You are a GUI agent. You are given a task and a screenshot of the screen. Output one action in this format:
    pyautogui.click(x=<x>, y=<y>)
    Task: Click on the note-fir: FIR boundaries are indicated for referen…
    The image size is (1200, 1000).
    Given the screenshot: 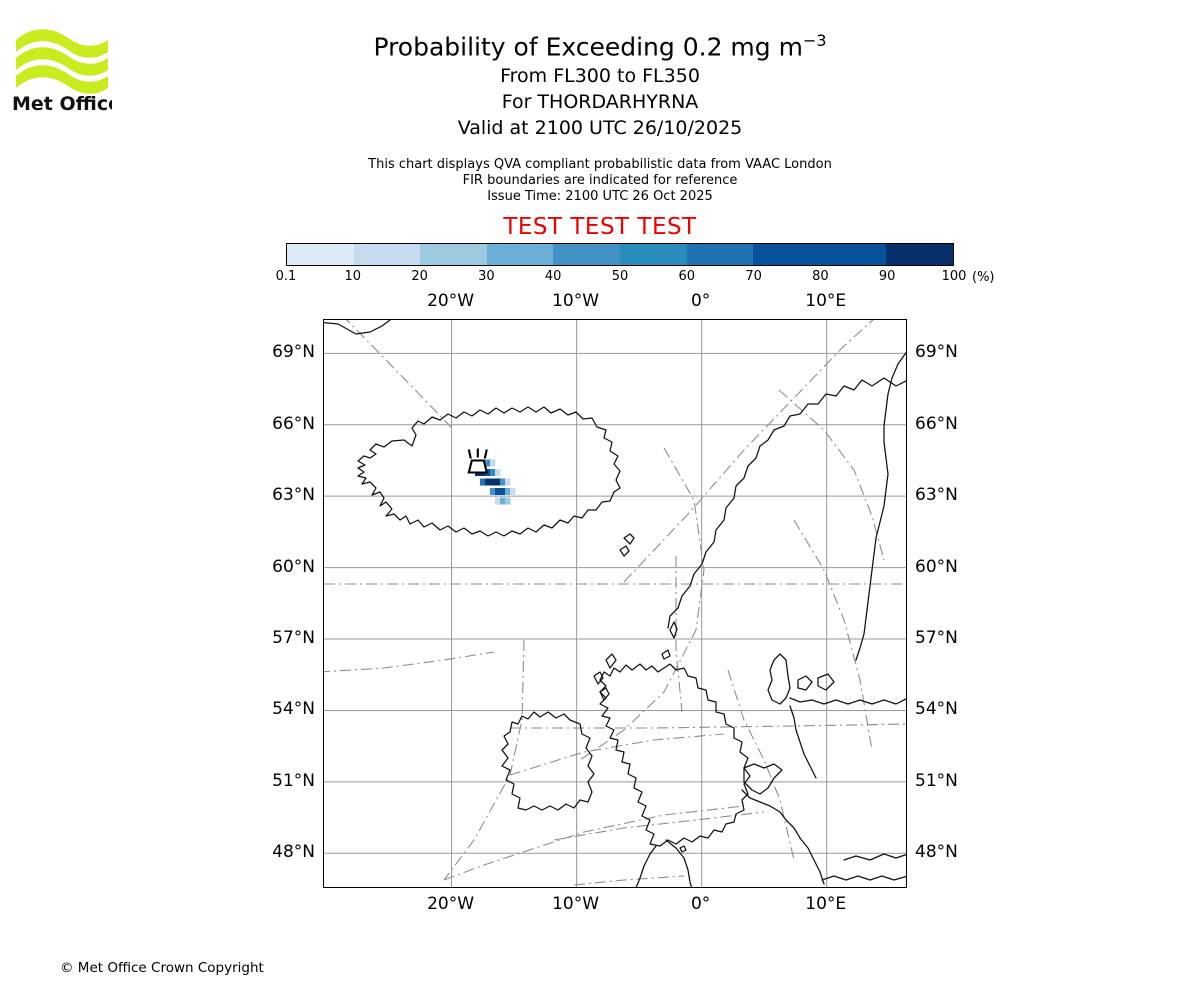 What is the action you would take?
    pyautogui.click(x=600, y=180)
    